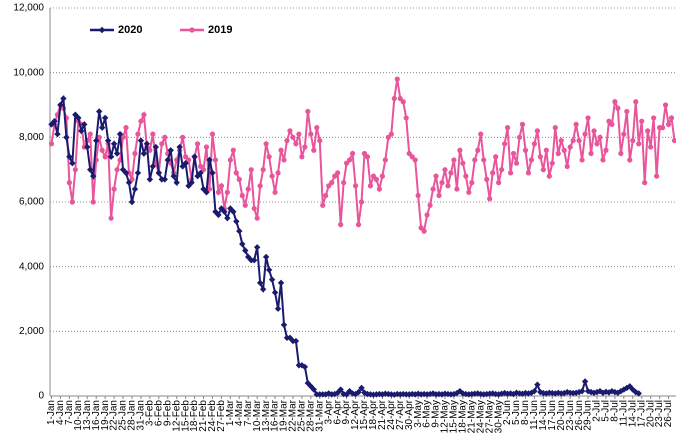 The image size is (676, 441). Describe the element at coordinates (158, 413) in the screenshot. I see `x-tick-label: 6-Feb` at that location.